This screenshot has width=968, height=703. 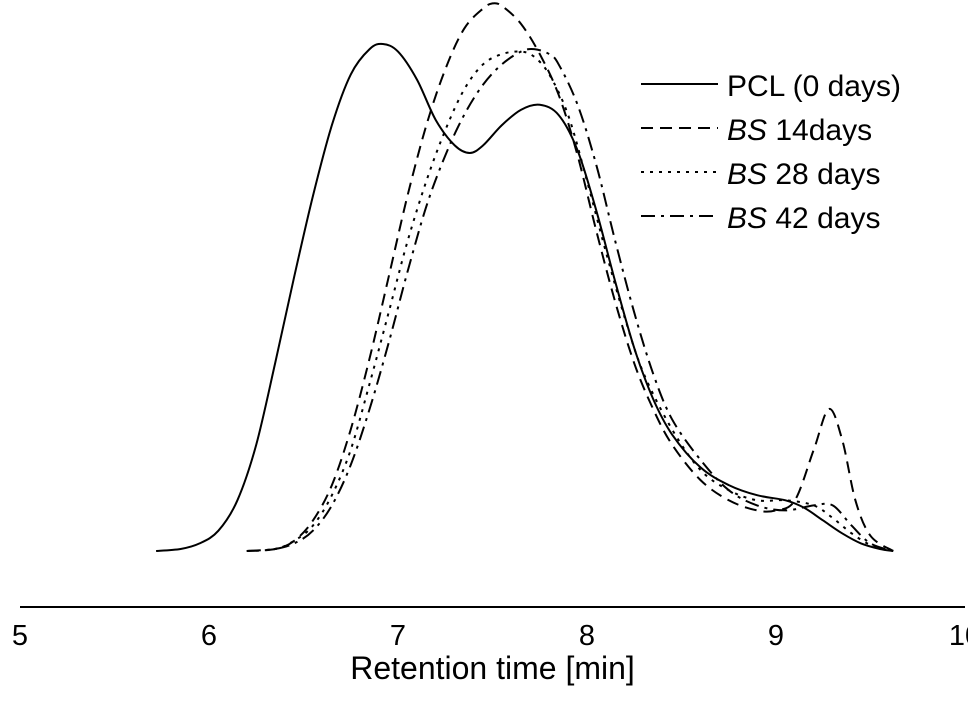 I want to click on x-axis-title: Retention time [min], so click(x=492, y=668).